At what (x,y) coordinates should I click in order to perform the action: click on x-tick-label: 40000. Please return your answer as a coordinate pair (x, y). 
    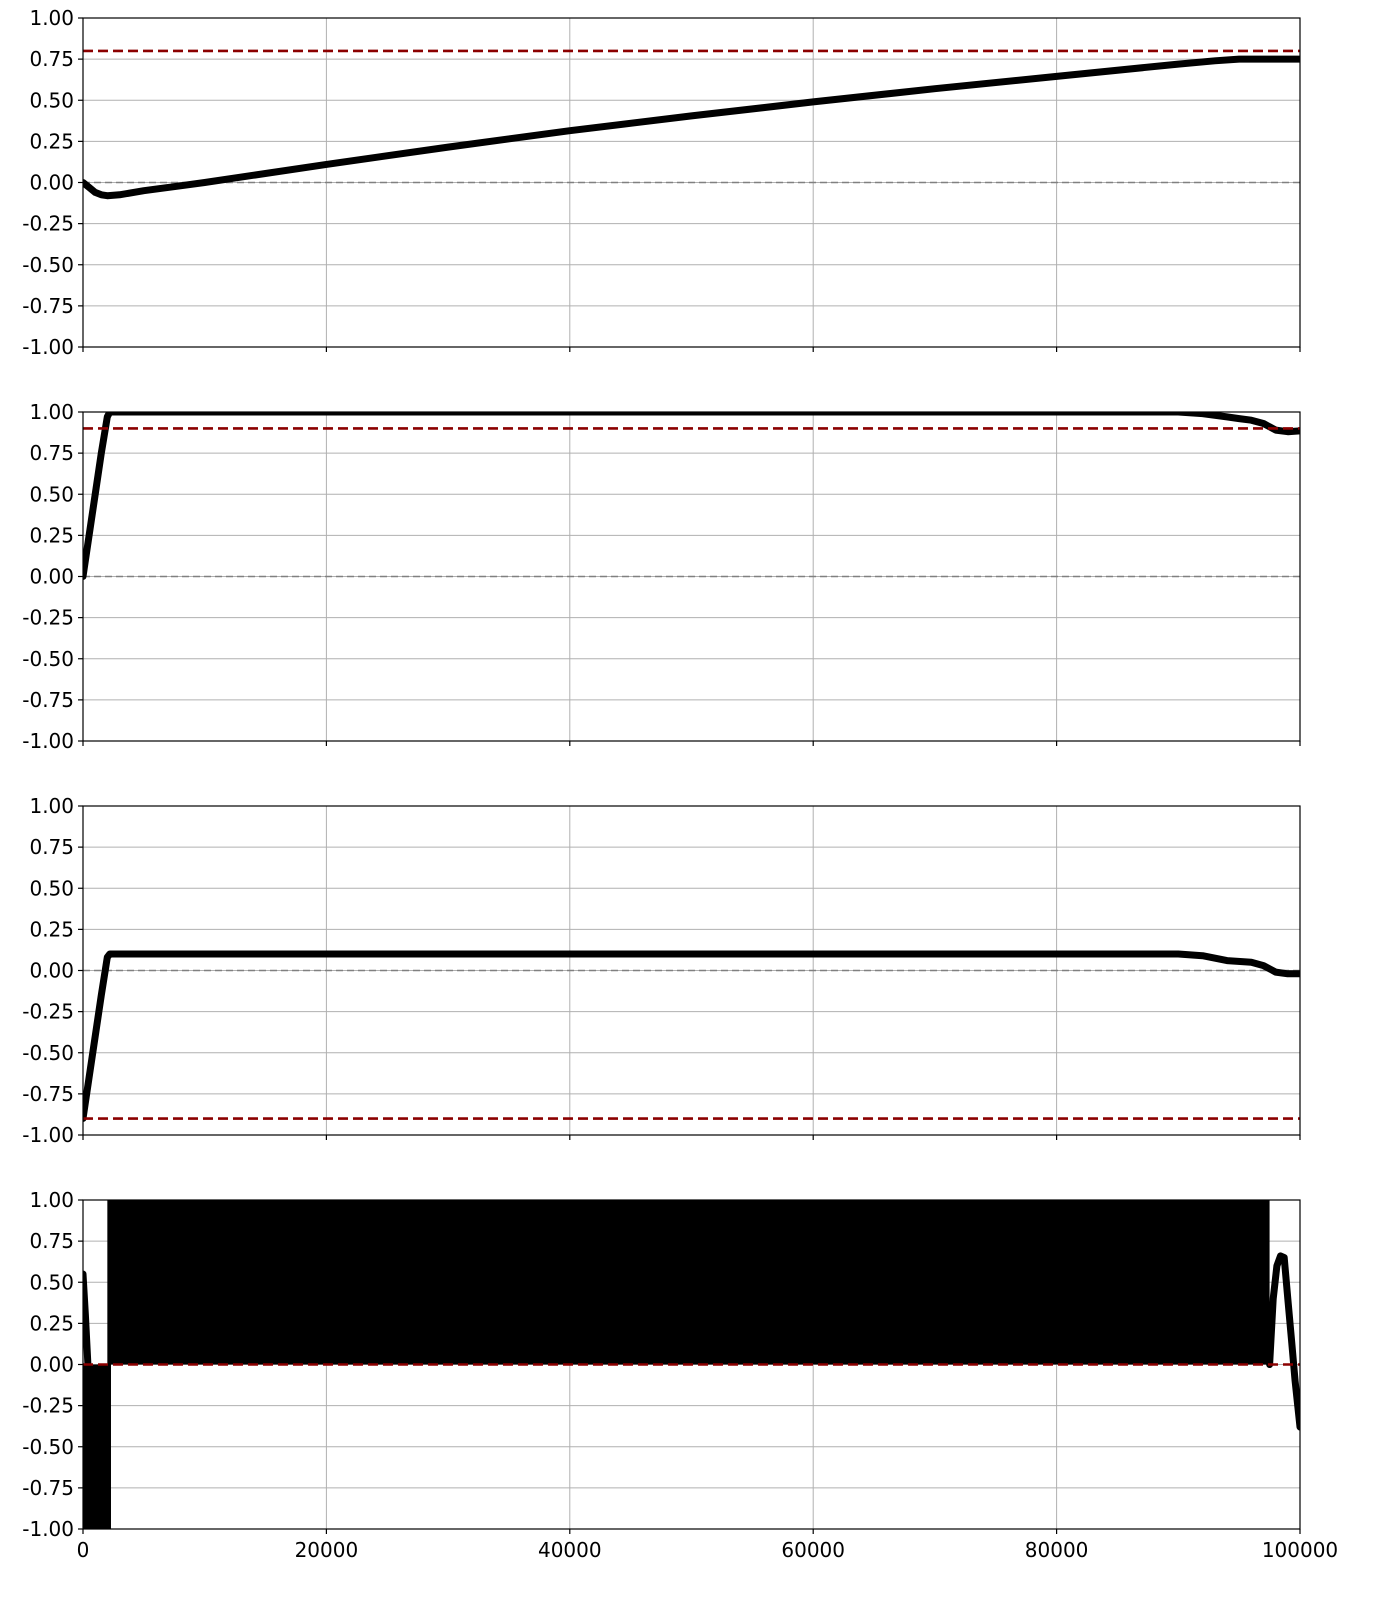
    Looking at the image, I should click on (570, 1550).